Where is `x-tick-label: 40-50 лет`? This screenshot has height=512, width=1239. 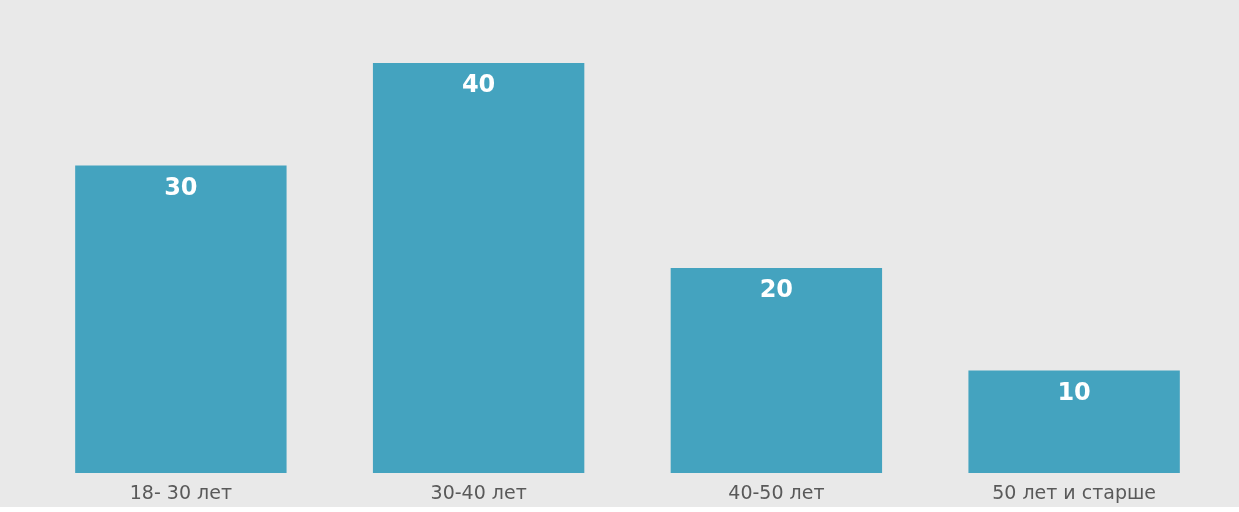 x-tick-label: 40-50 лет is located at coordinates (776, 491).